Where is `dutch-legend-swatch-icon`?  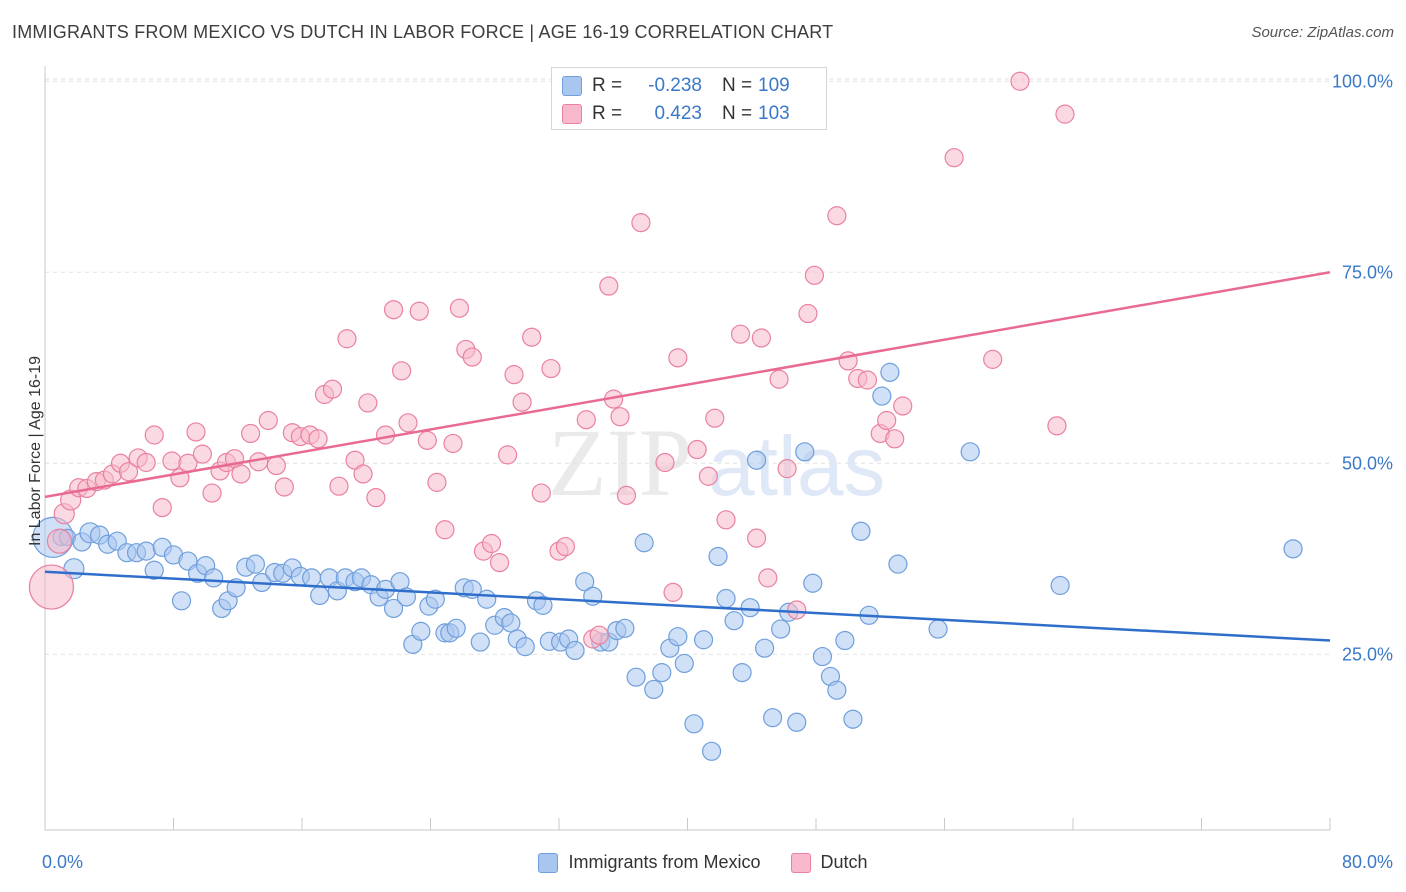
dutch-legend-swatch-icon is located at coordinates (800, 862).